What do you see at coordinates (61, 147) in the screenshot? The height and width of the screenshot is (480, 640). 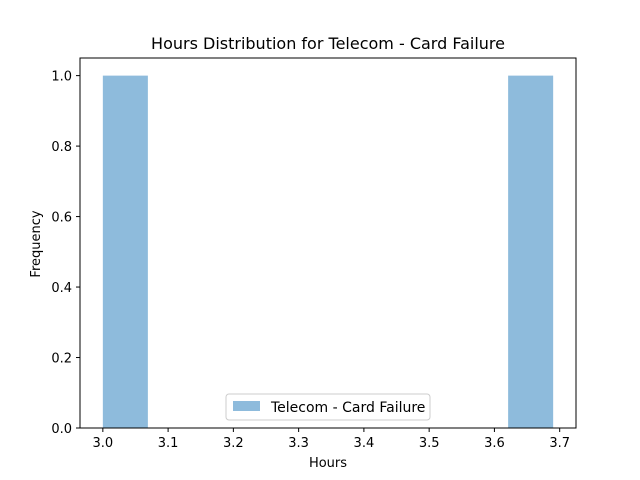 I see `y-tick-label: 0.8` at bounding box center [61, 147].